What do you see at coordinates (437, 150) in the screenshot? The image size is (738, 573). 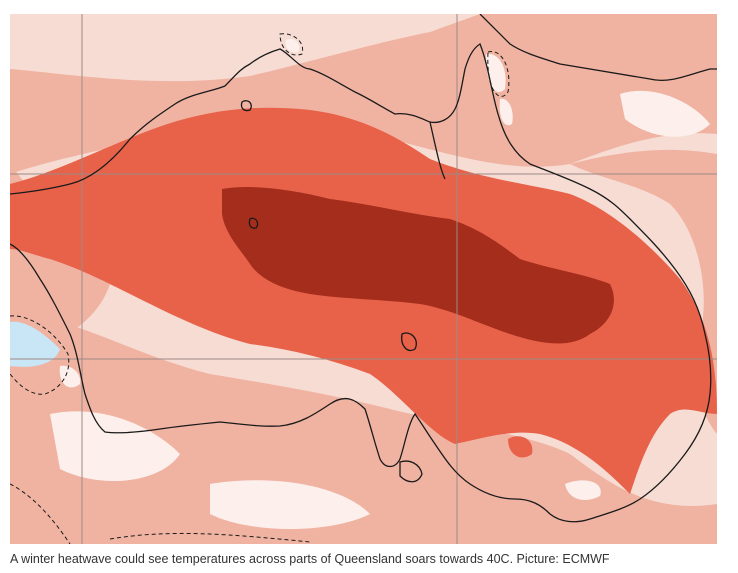 I see `gulf-coast` at bounding box center [437, 150].